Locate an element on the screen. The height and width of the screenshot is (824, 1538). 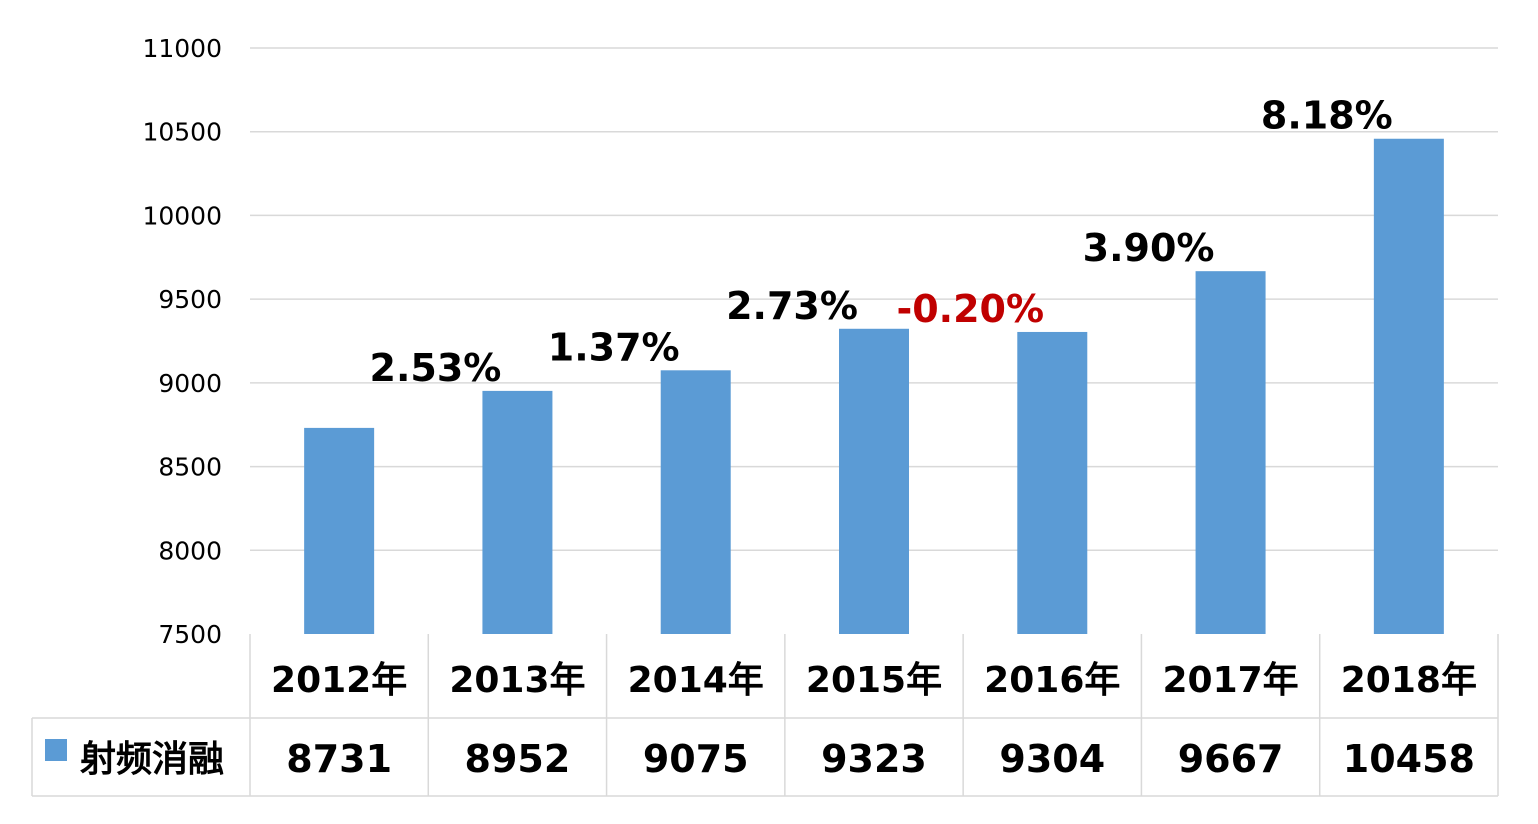
y-tick-label: 8000 is located at coordinates (190, 550).